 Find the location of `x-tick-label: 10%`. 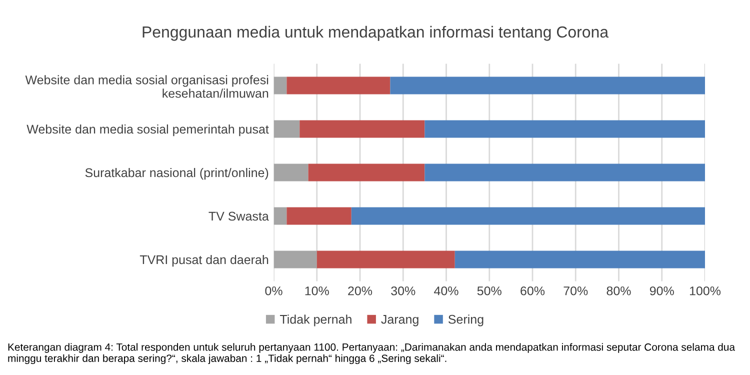

x-tick-label: 10% is located at coordinates (317, 291).